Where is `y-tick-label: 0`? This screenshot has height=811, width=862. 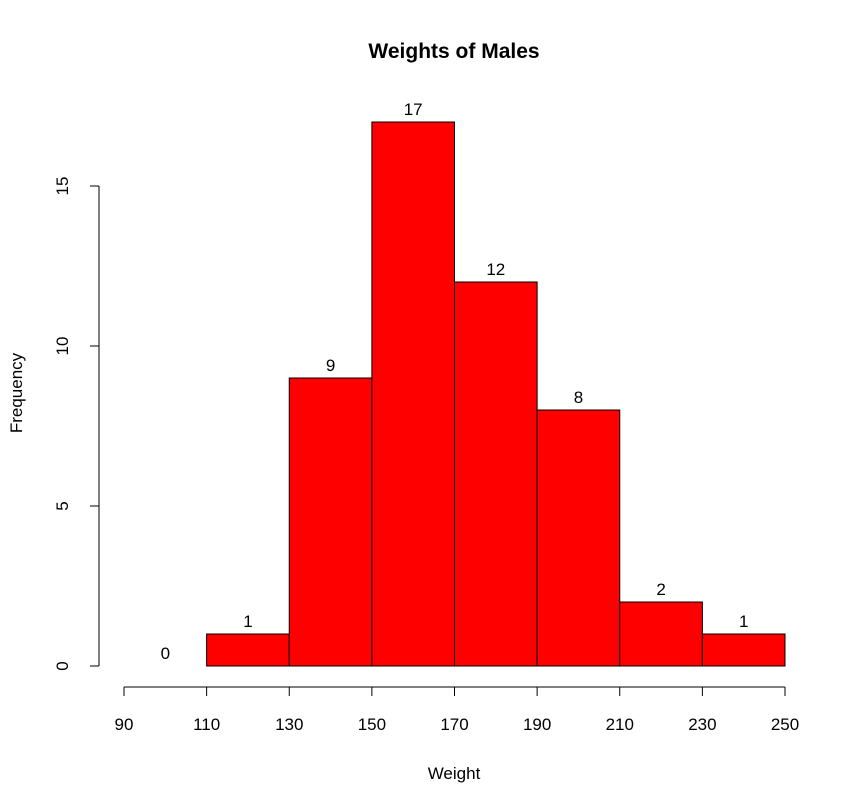 y-tick-label: 0 is located at coordinates (62, 665).